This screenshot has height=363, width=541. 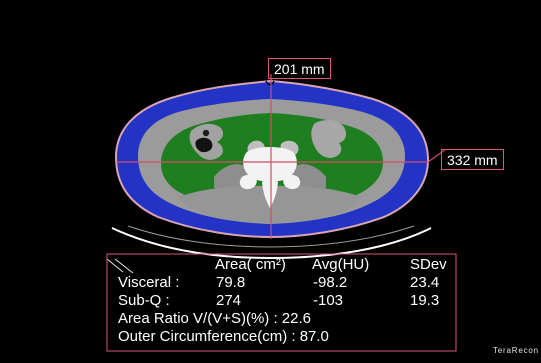 What do you see at coordinates (425, 282) in the screenshot?
I see `visceral-sdev-value: 23.4` at bounding box center [425, 282].